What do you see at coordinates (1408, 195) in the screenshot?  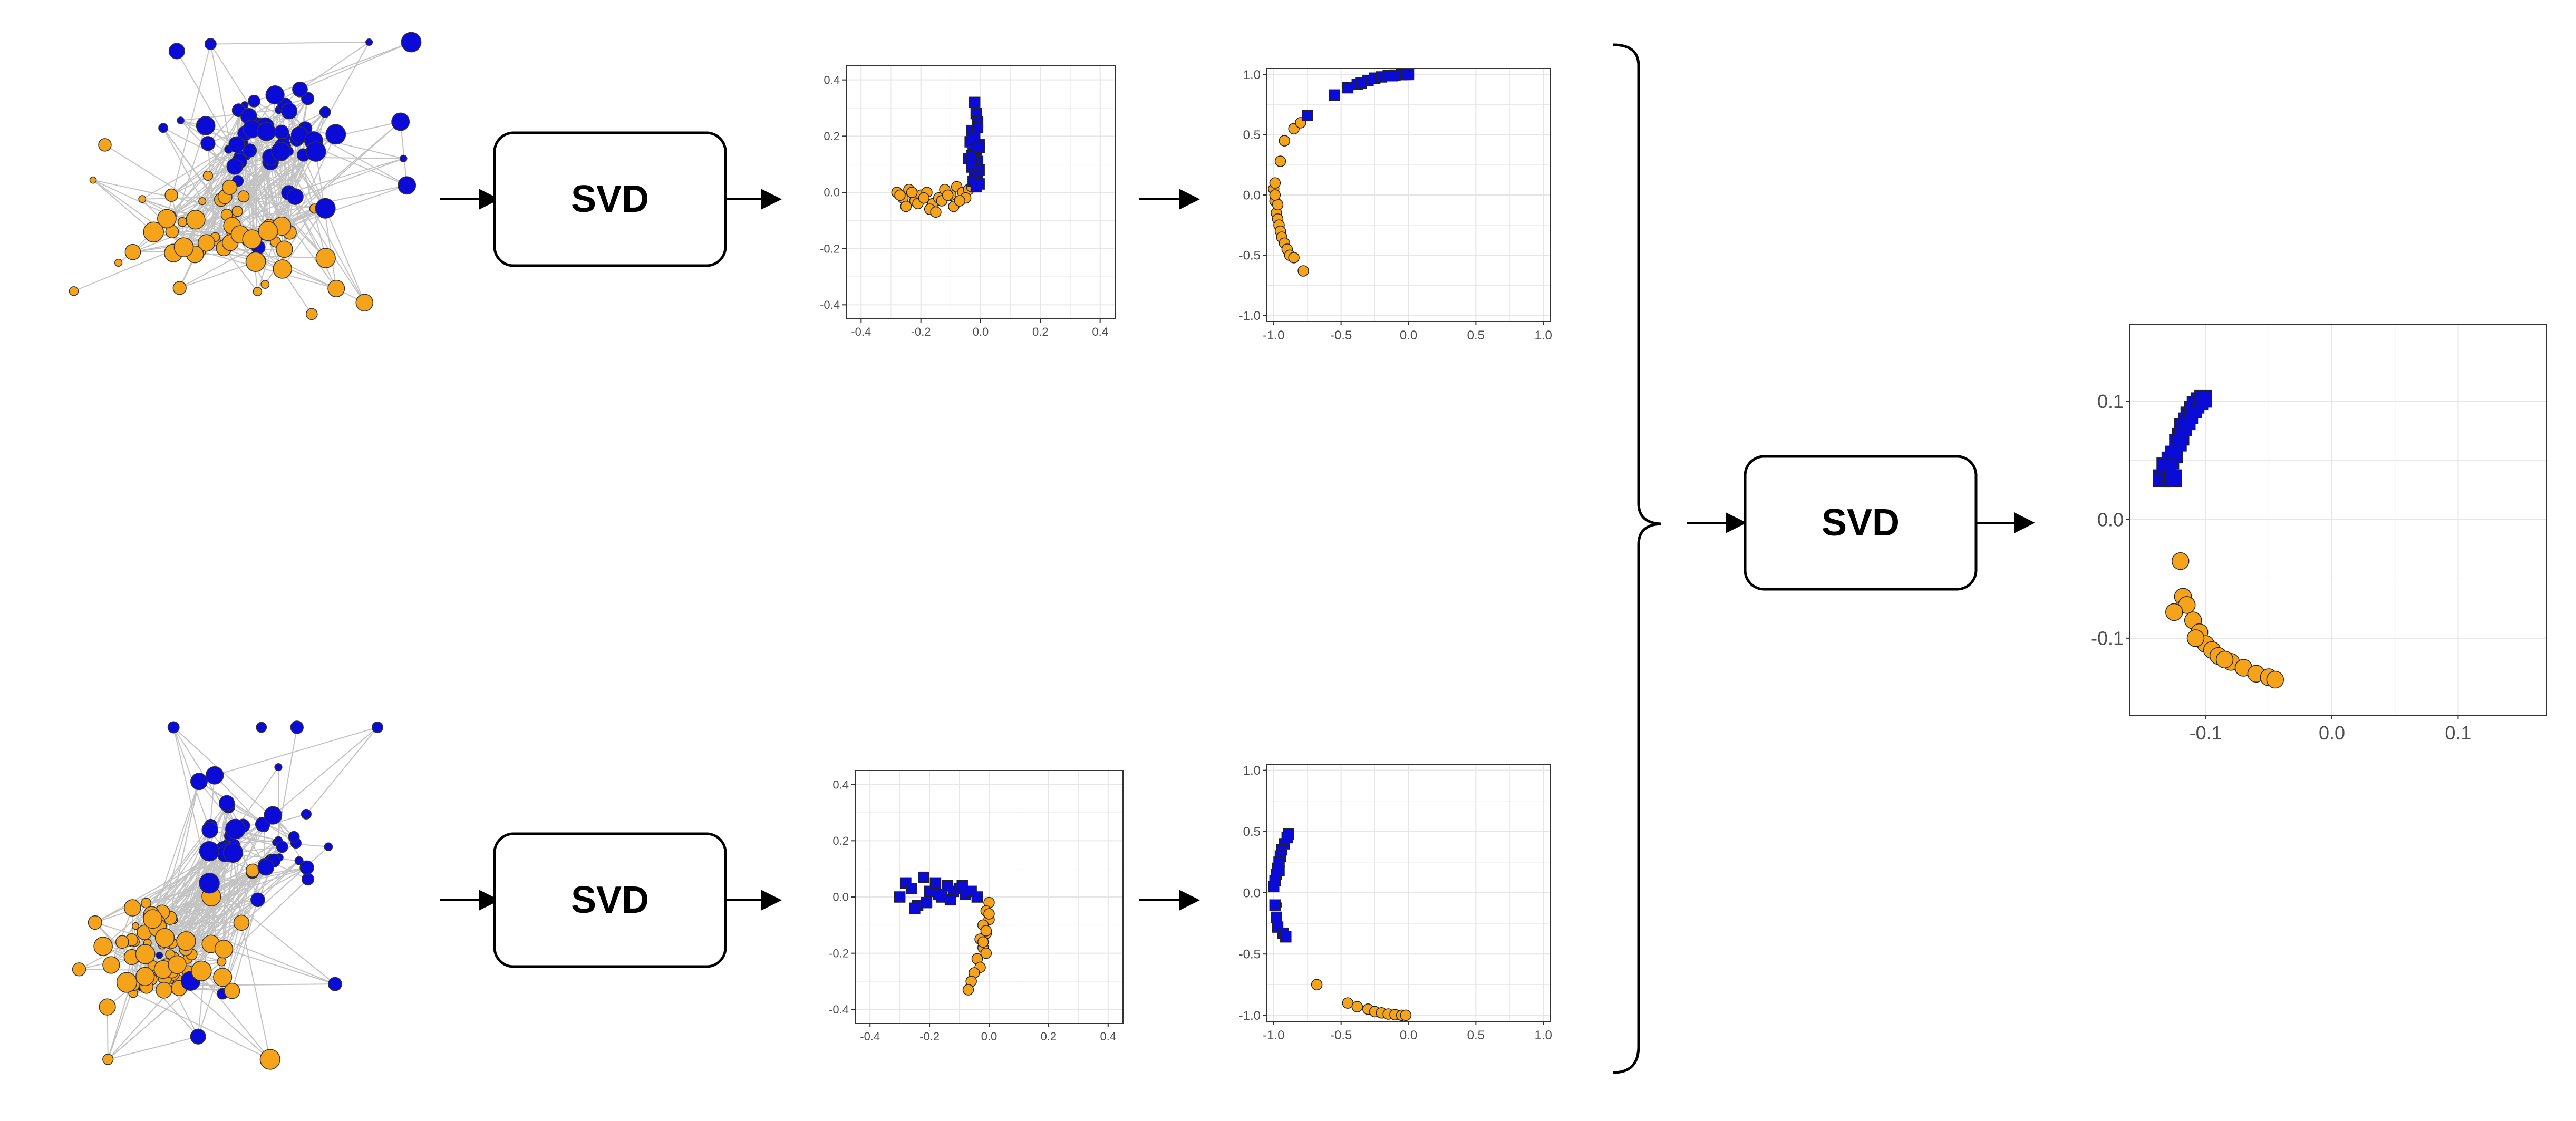 I see `plot-grid` at bounding box center [1408, 195].